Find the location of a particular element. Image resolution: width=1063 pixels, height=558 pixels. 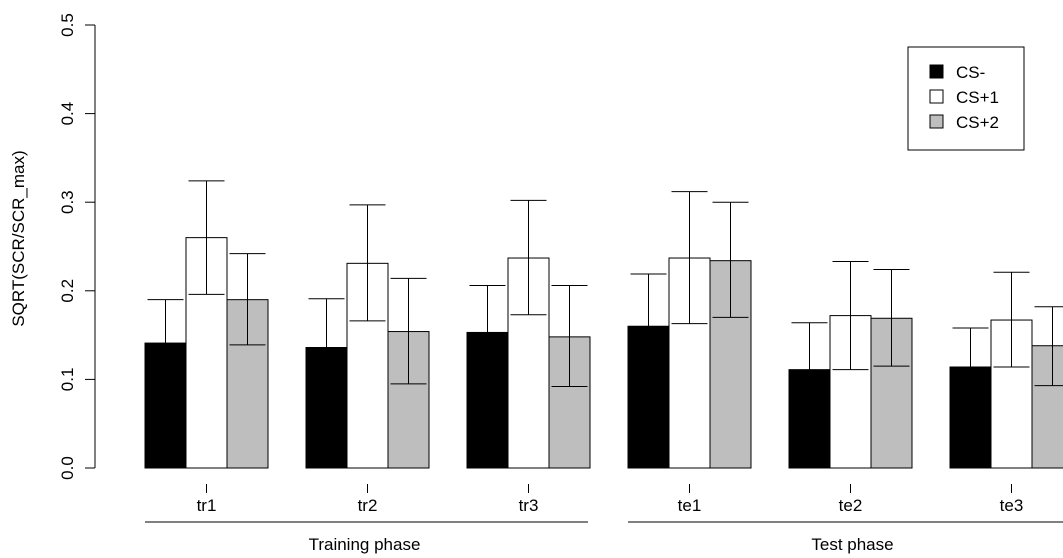

y-axis: 0.0 0.1 0.2 0.3 0.4 0.5 SQRT(SCR/SCR_max) is located at coordinates (52, 246).